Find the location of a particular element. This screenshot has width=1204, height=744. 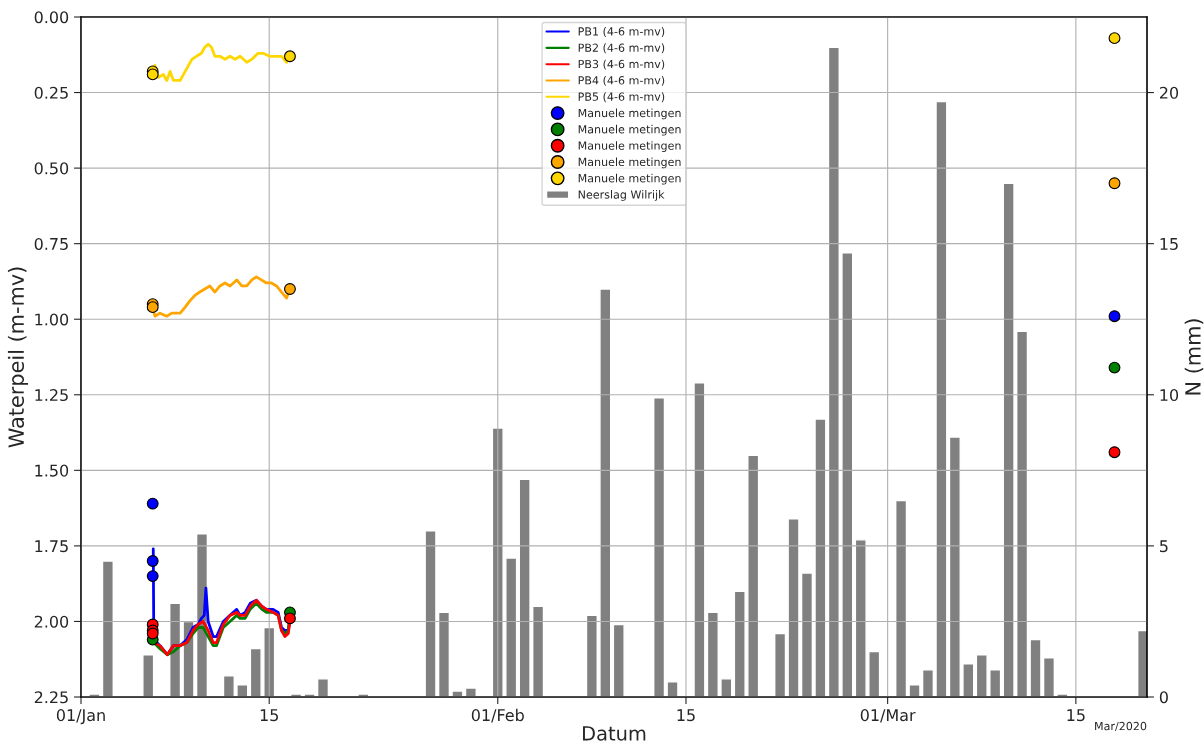

y2-tick-label: 5 is located at coordinates (1164, 546).